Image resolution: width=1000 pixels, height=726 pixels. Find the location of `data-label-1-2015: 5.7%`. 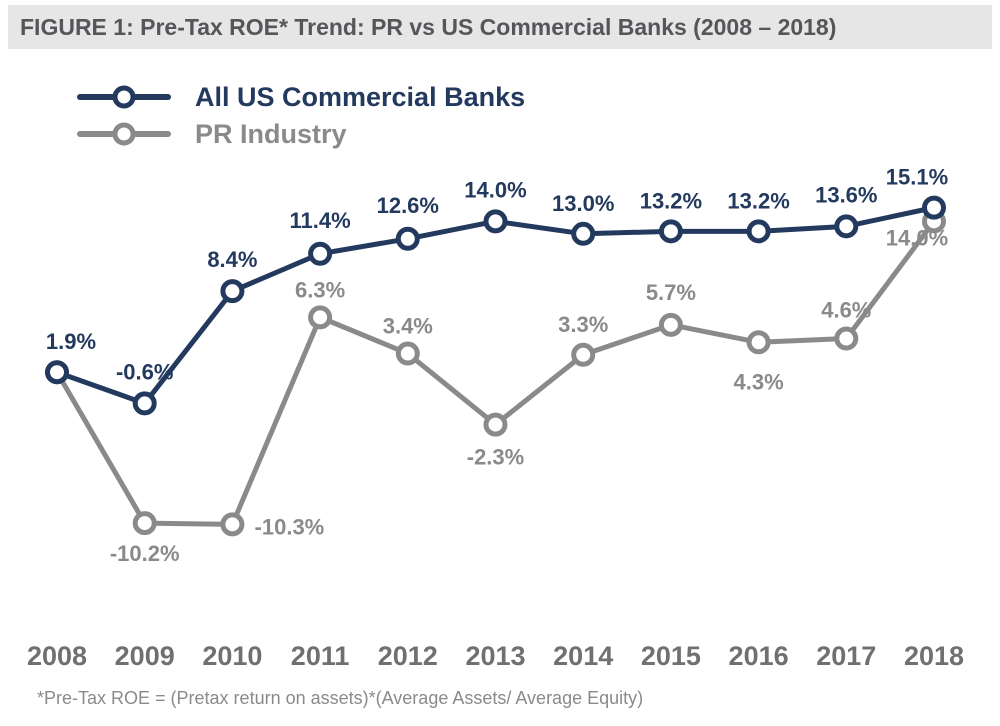

data-label-1-2015: 5.7% is located at coordinates (671, 292).